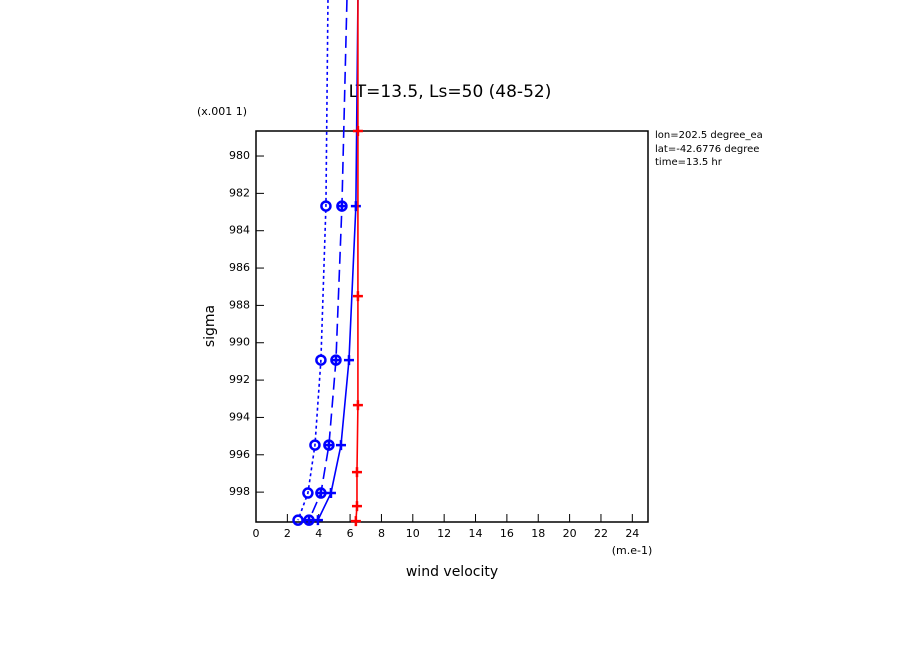 The width and height of the screenshot is (904, 654). What do you see at coordinates (239, 155) in the screenshot?
I see `y-tick-label: 980` at bounding box center [239, 155].